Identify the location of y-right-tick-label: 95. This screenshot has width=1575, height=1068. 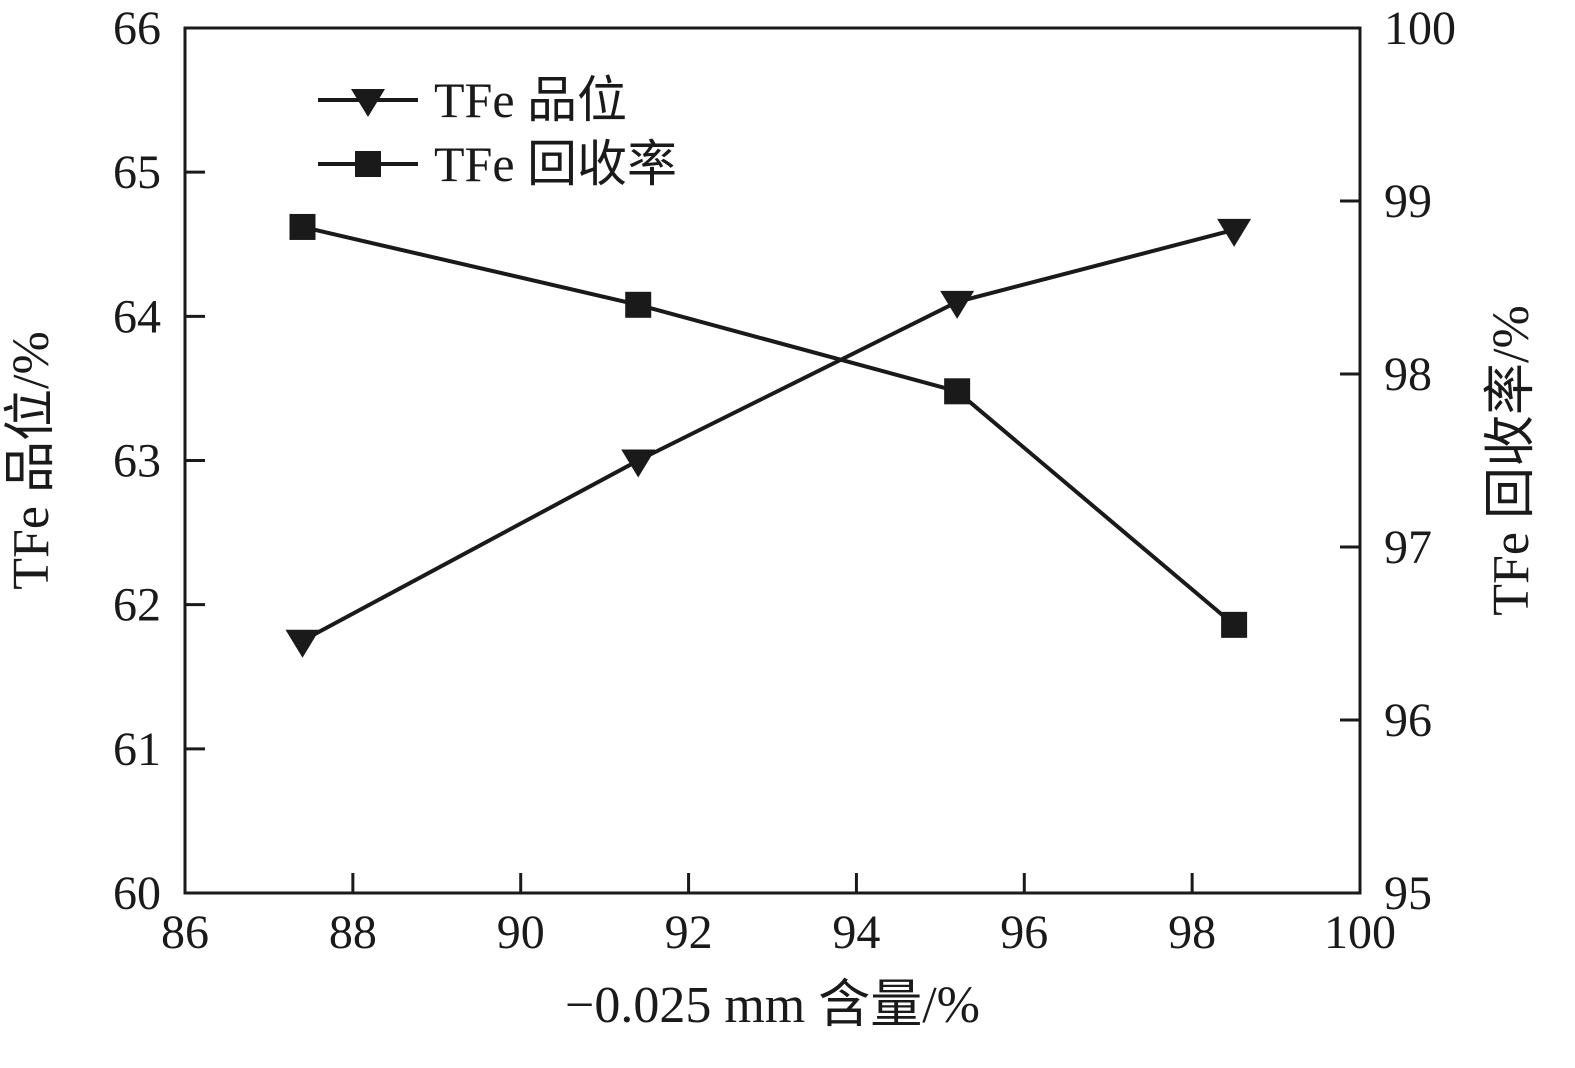
(1408, 893).